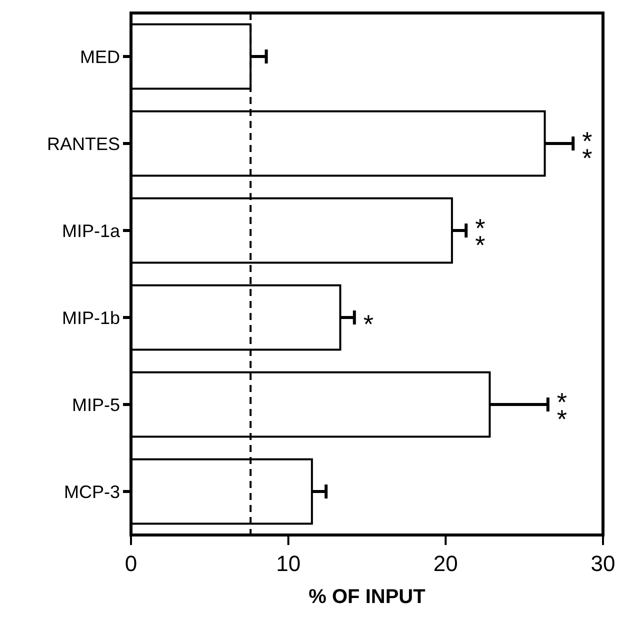 This screenshot has height=617, width=620. What do you see at coordinates (445, 563) in the screenshot?
I see `x-tick-label: 20` at bounding box center [445, 563].